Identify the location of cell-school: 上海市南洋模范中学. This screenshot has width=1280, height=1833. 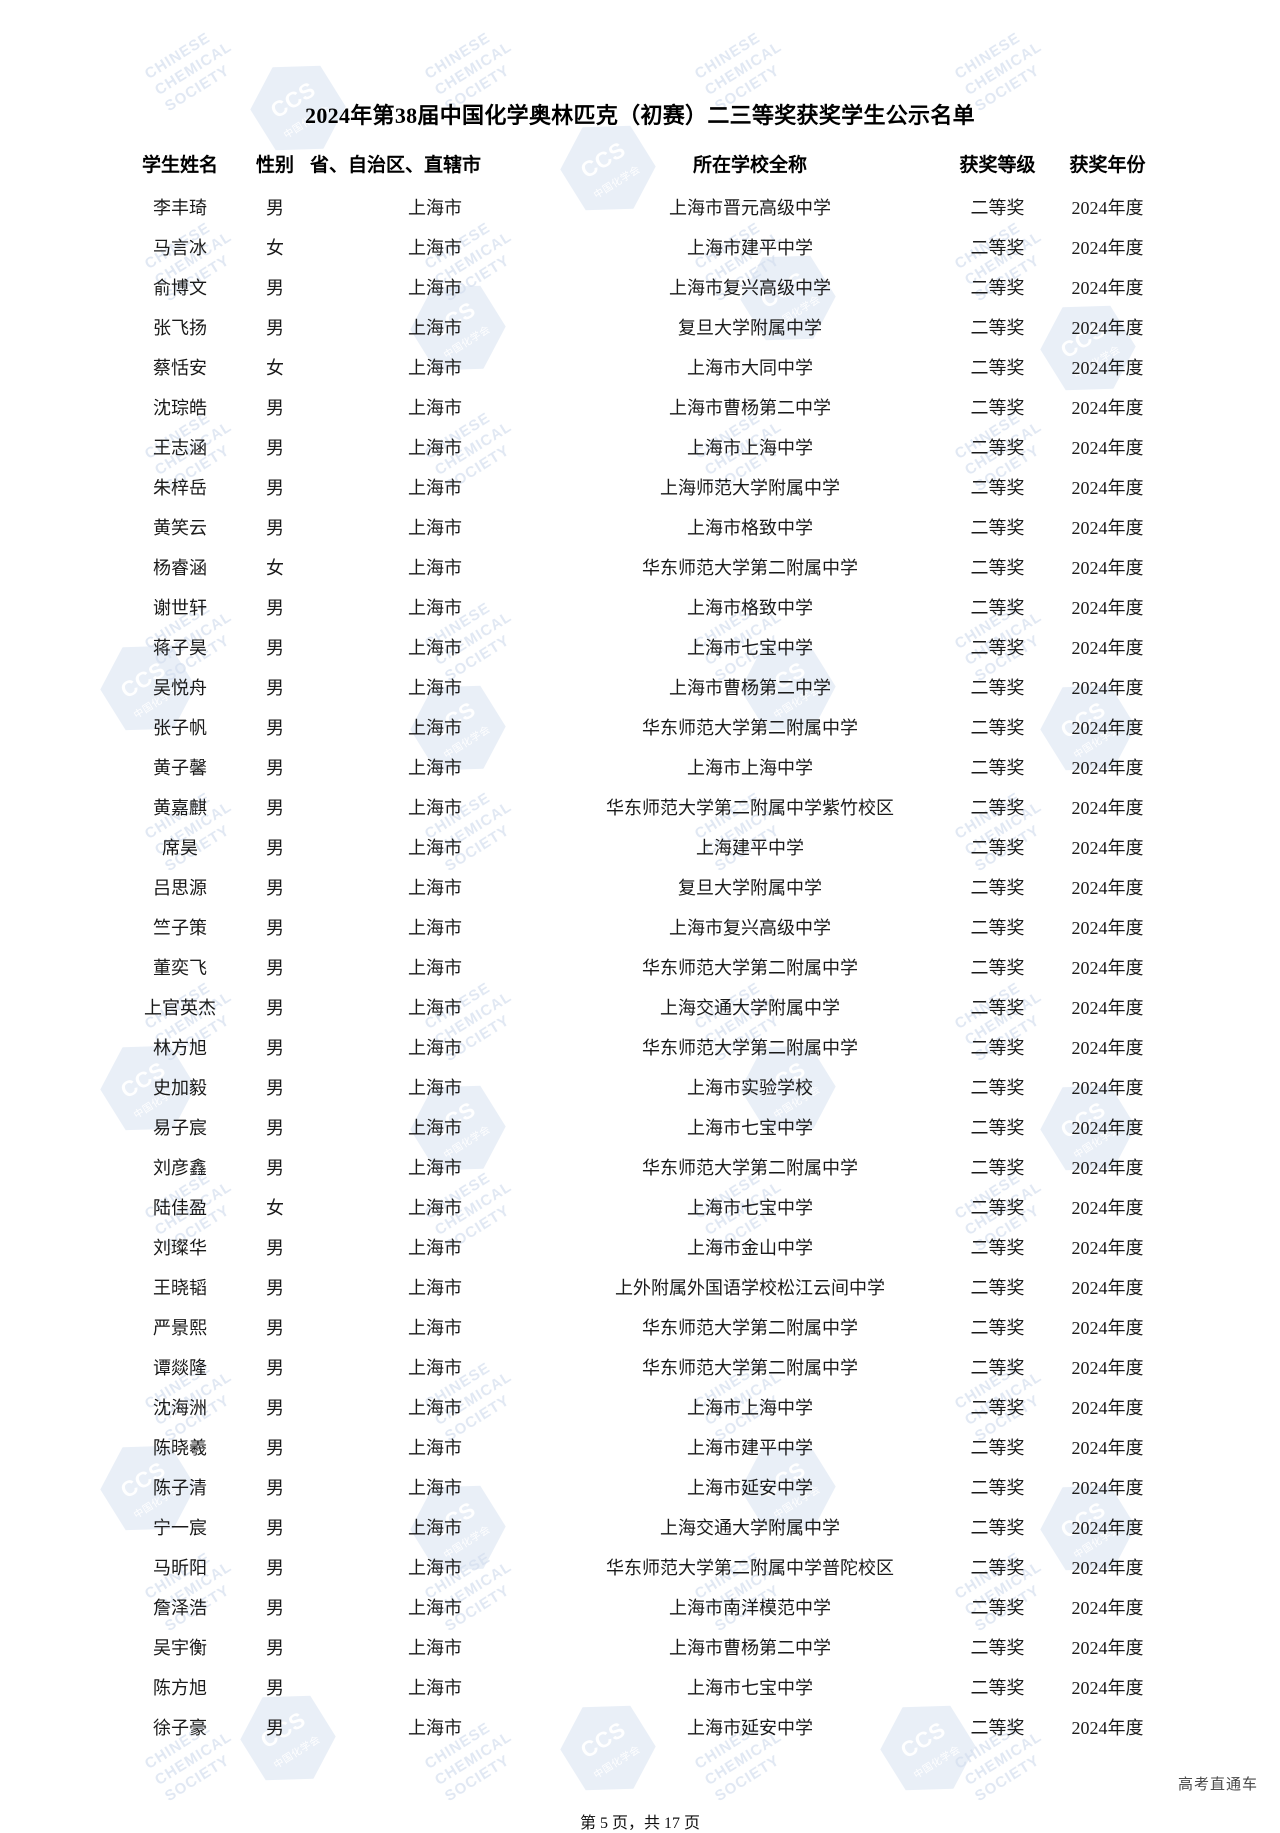
(750, 1608).